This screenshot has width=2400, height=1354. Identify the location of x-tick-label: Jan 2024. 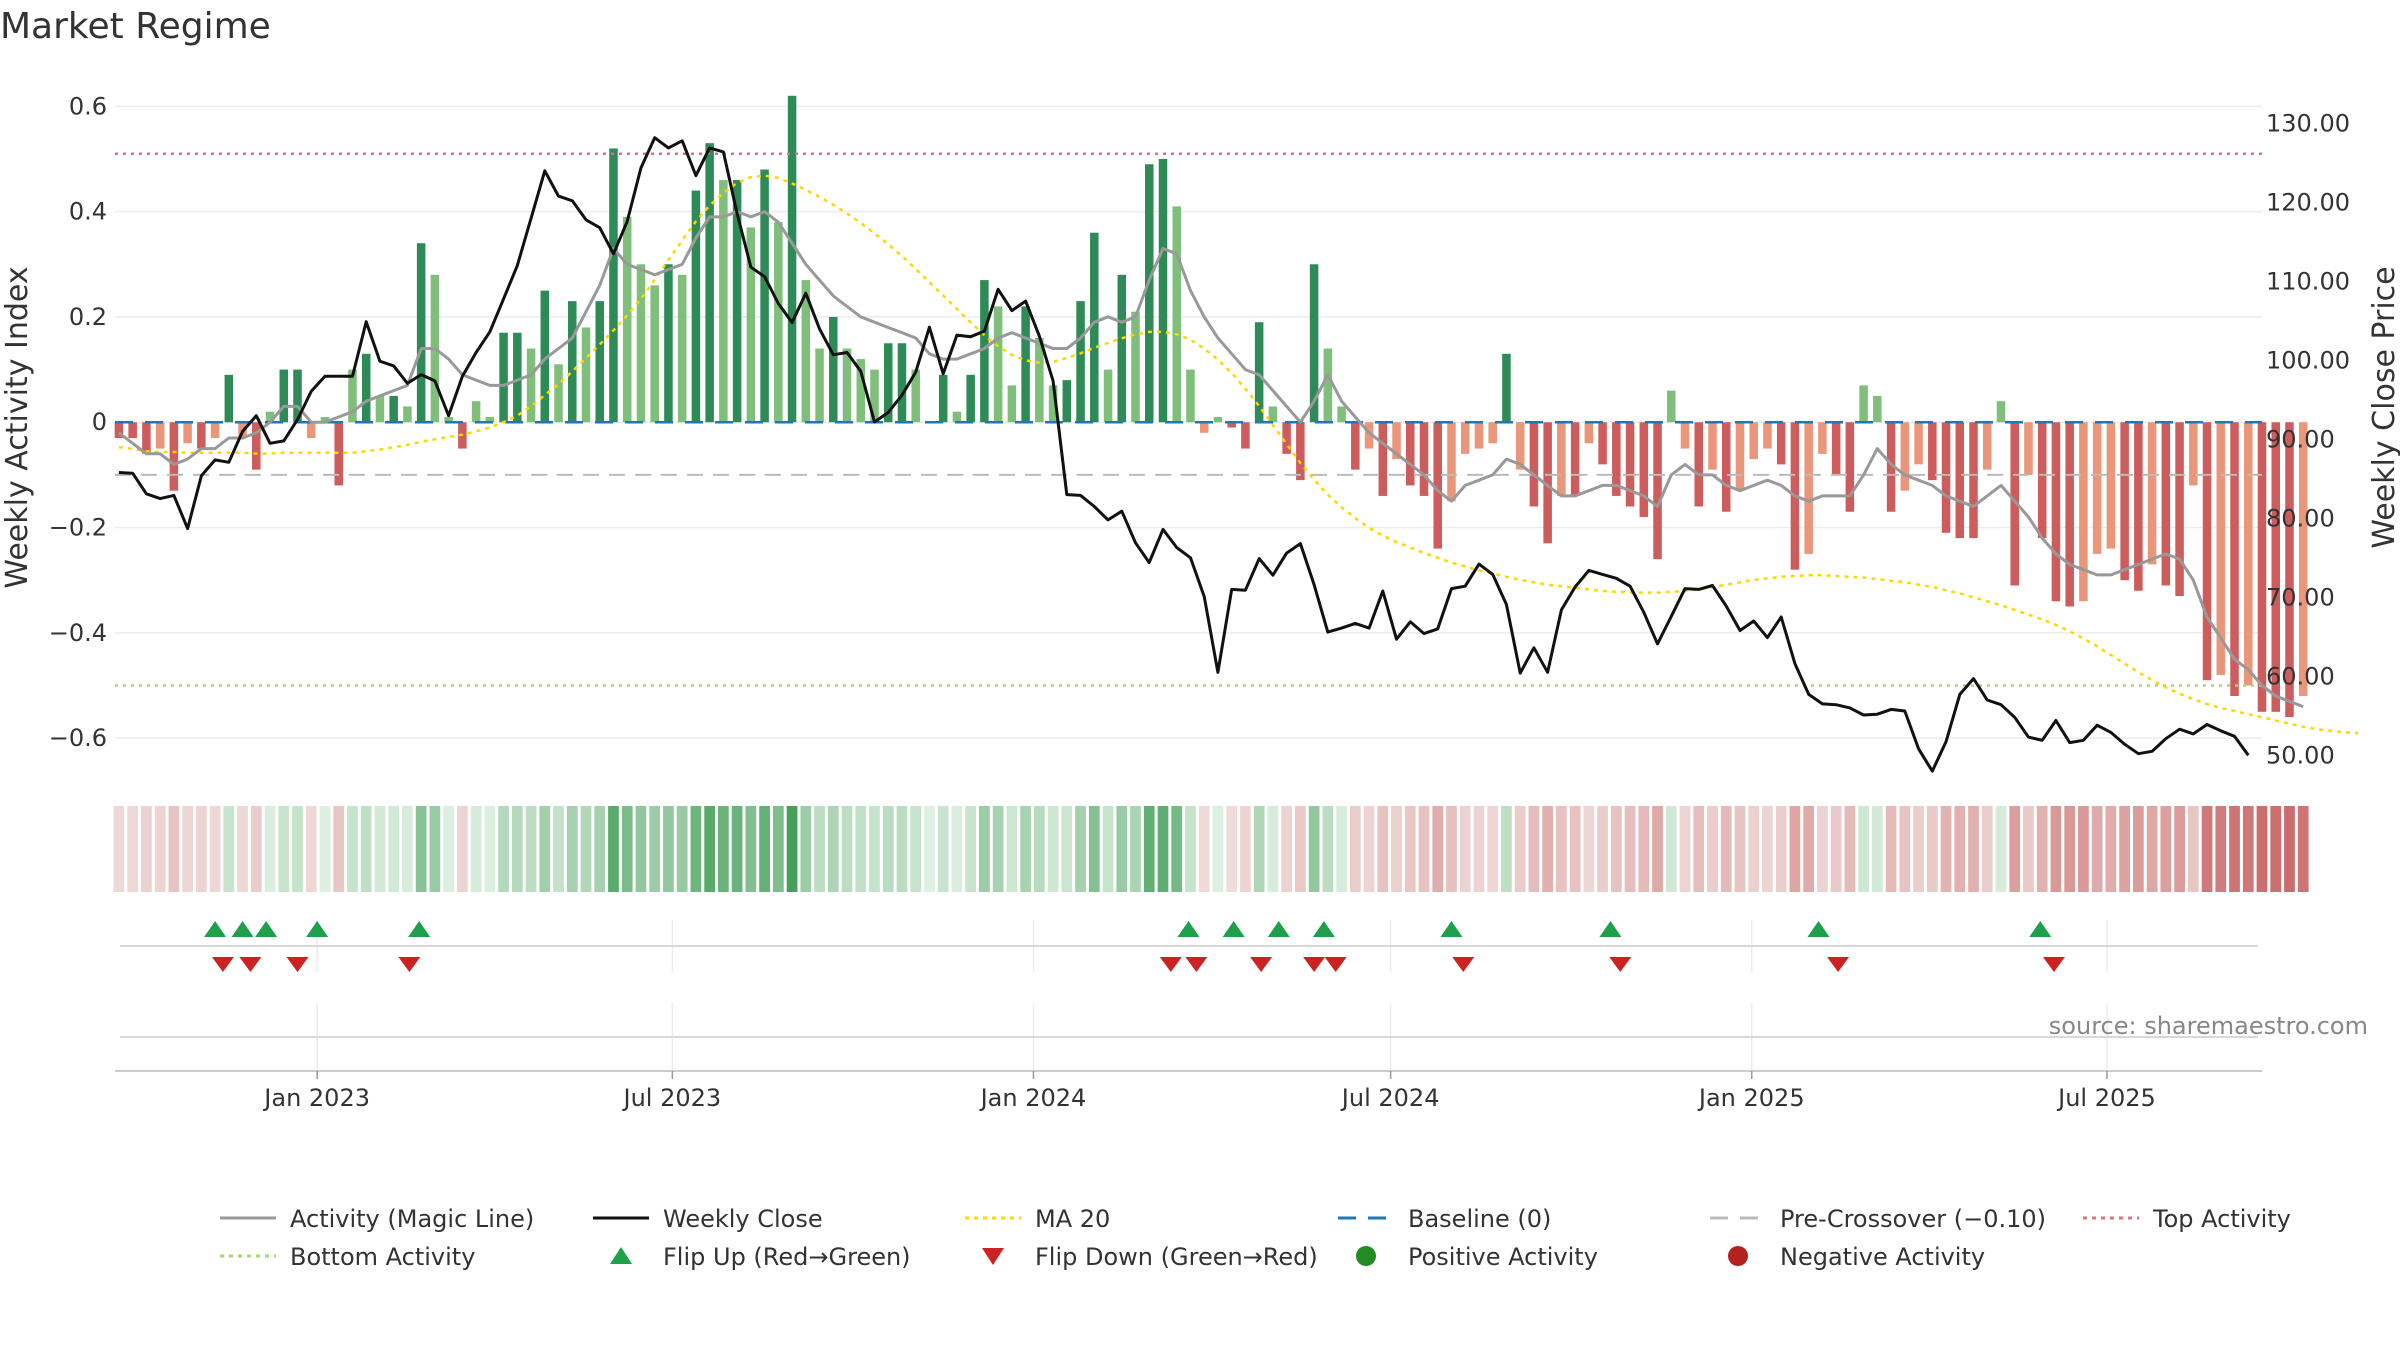
(1033, 1098).